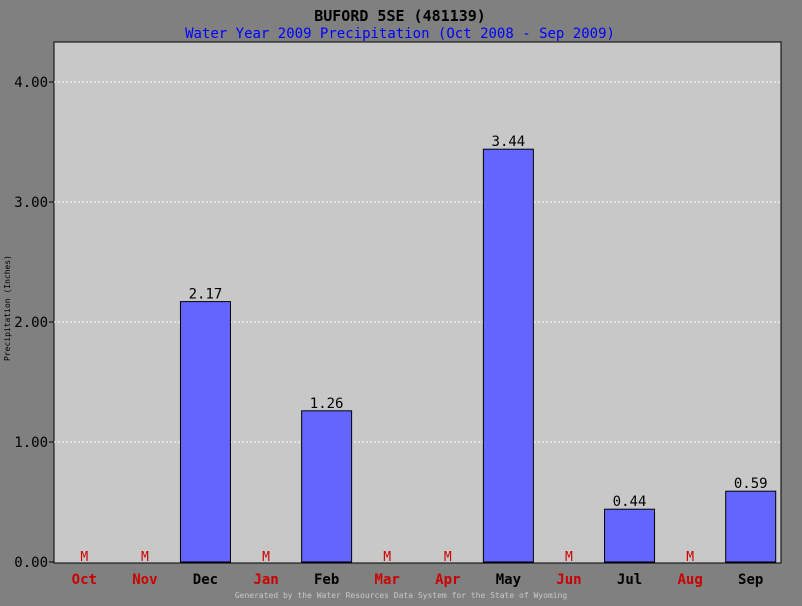 This screenshot has width=802, height=606. What do you see at coordinates (206, 295) in the screenshot?
I see `bar-value-label: 2.17` at bounding box center [206, 295].